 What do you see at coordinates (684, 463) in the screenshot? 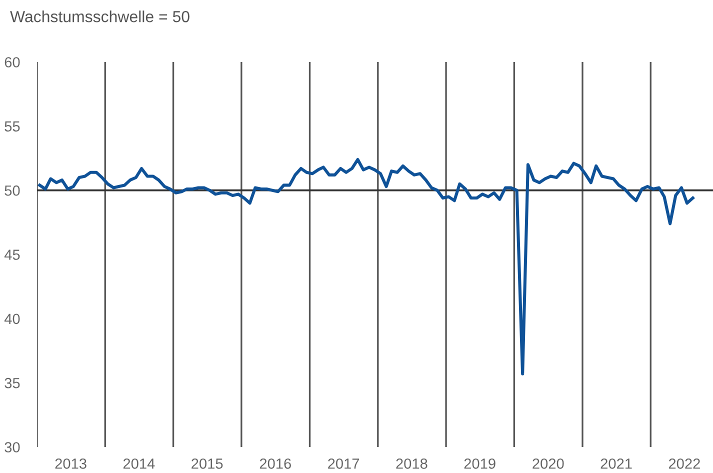
I see `x-tick-label: 2022` at bounding box center [684, 463].